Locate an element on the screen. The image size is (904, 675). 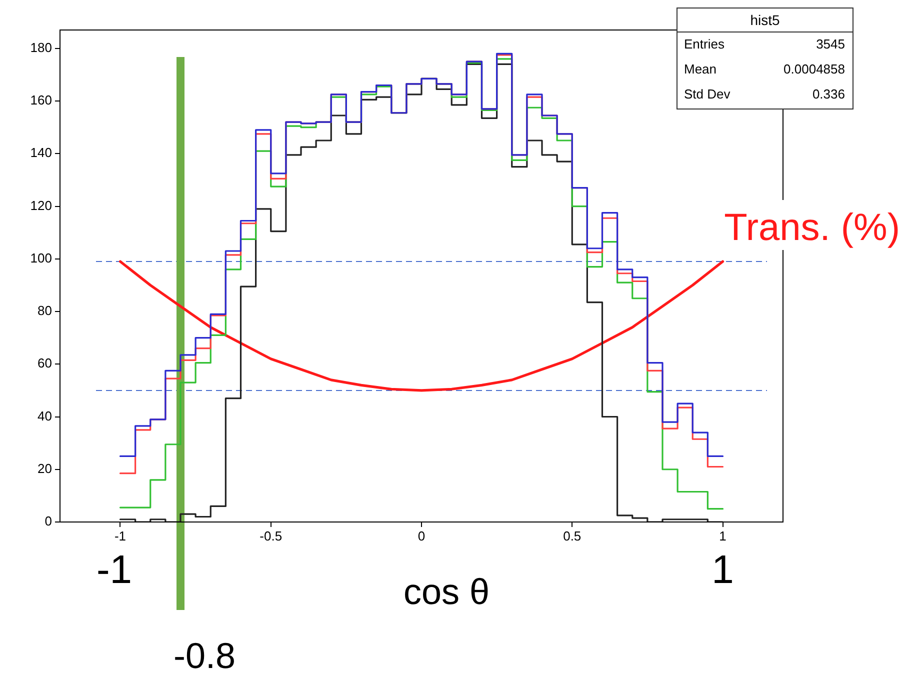
x-tick-label: 0.5 is located at coordinates (572, 536).